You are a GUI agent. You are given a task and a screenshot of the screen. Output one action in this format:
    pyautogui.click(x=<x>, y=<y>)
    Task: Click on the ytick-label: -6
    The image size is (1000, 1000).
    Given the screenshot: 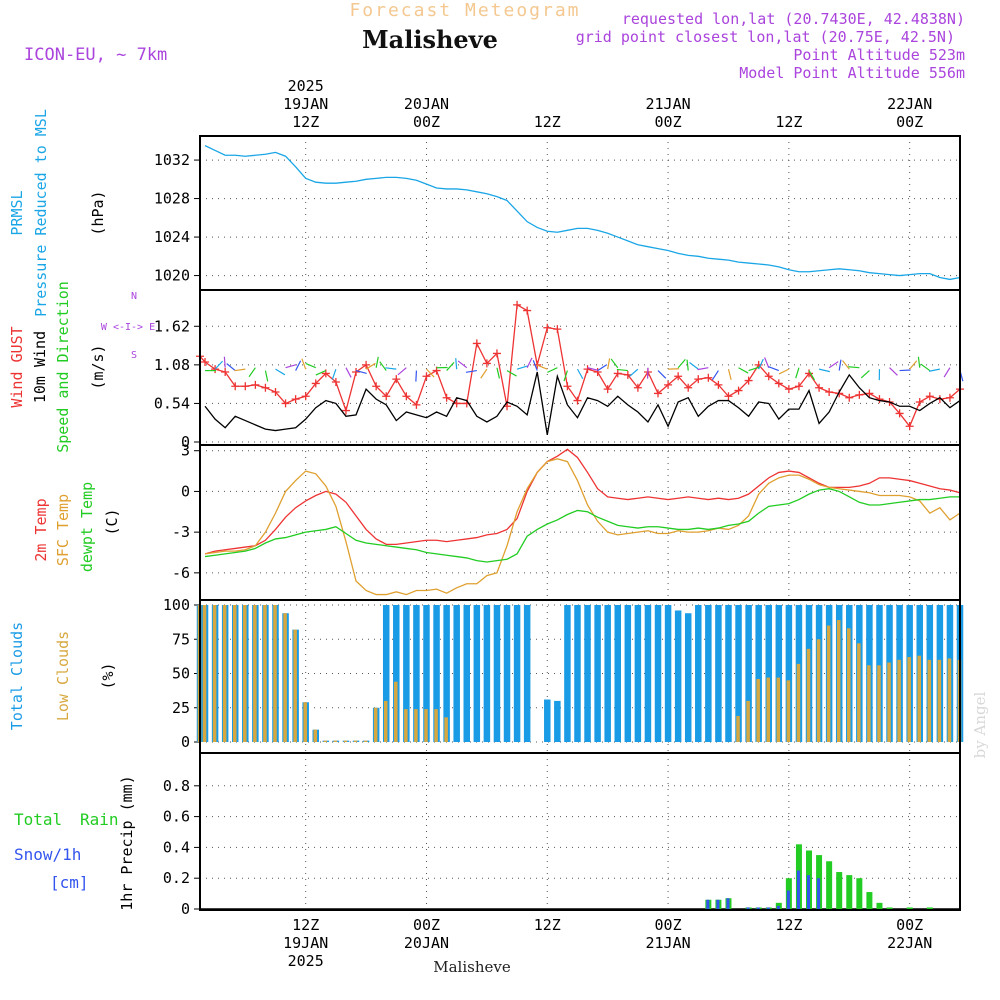 What is the action you would take?
    pyautogui.click(x=181, y=573)
    